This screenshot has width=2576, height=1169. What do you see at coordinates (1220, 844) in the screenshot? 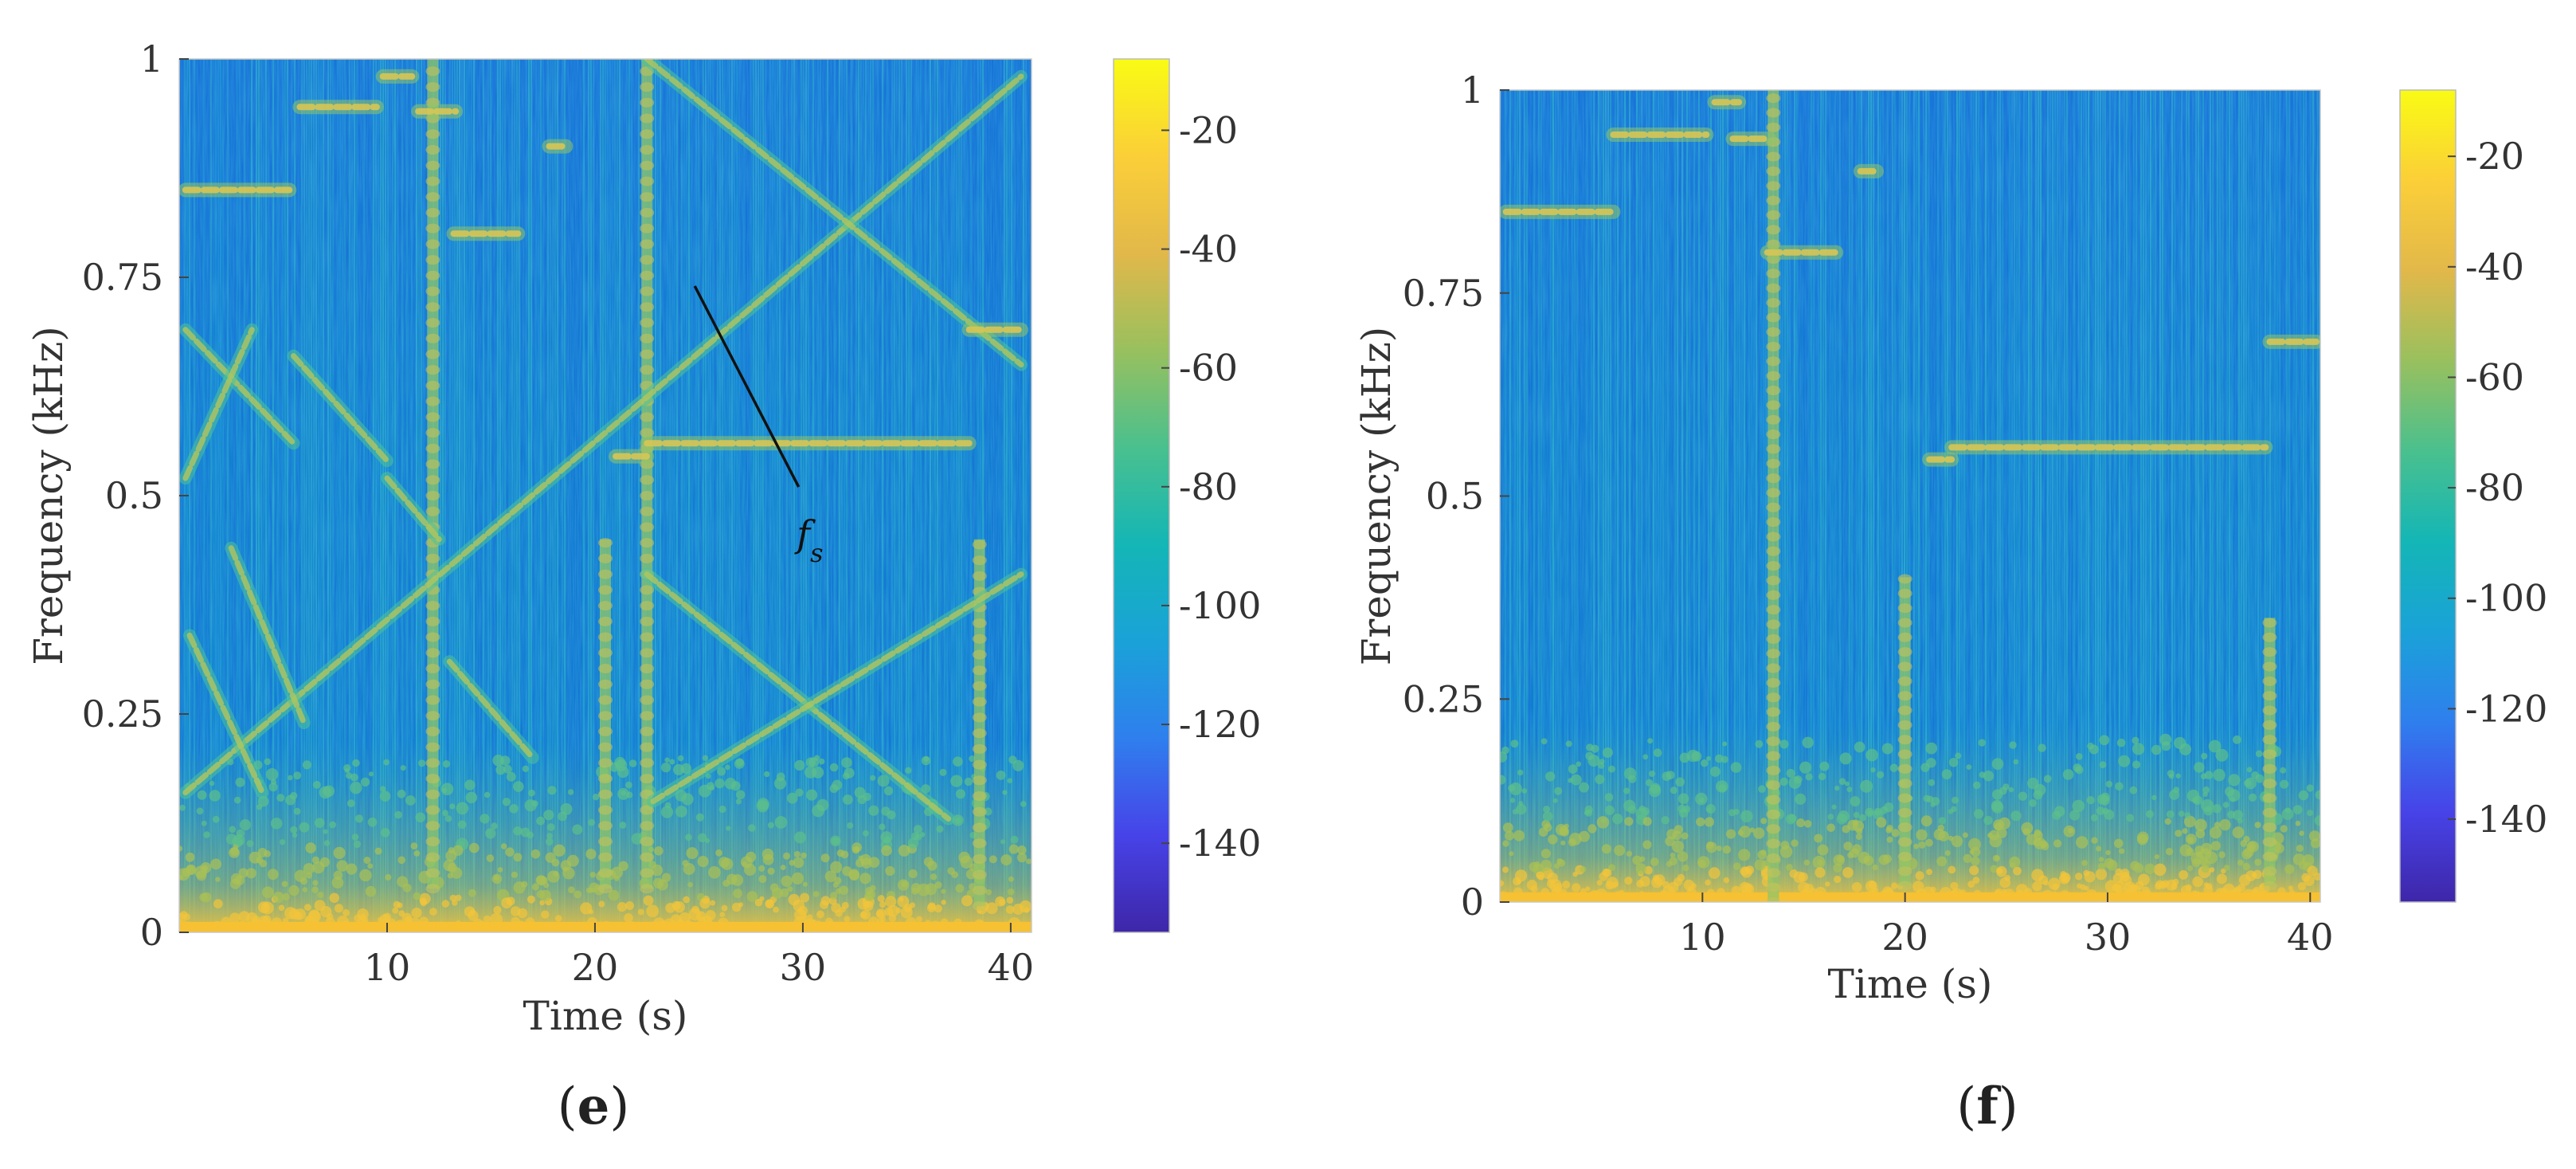
I see `colorbar-tick-label: -140` at bounding box center [1220, 844].